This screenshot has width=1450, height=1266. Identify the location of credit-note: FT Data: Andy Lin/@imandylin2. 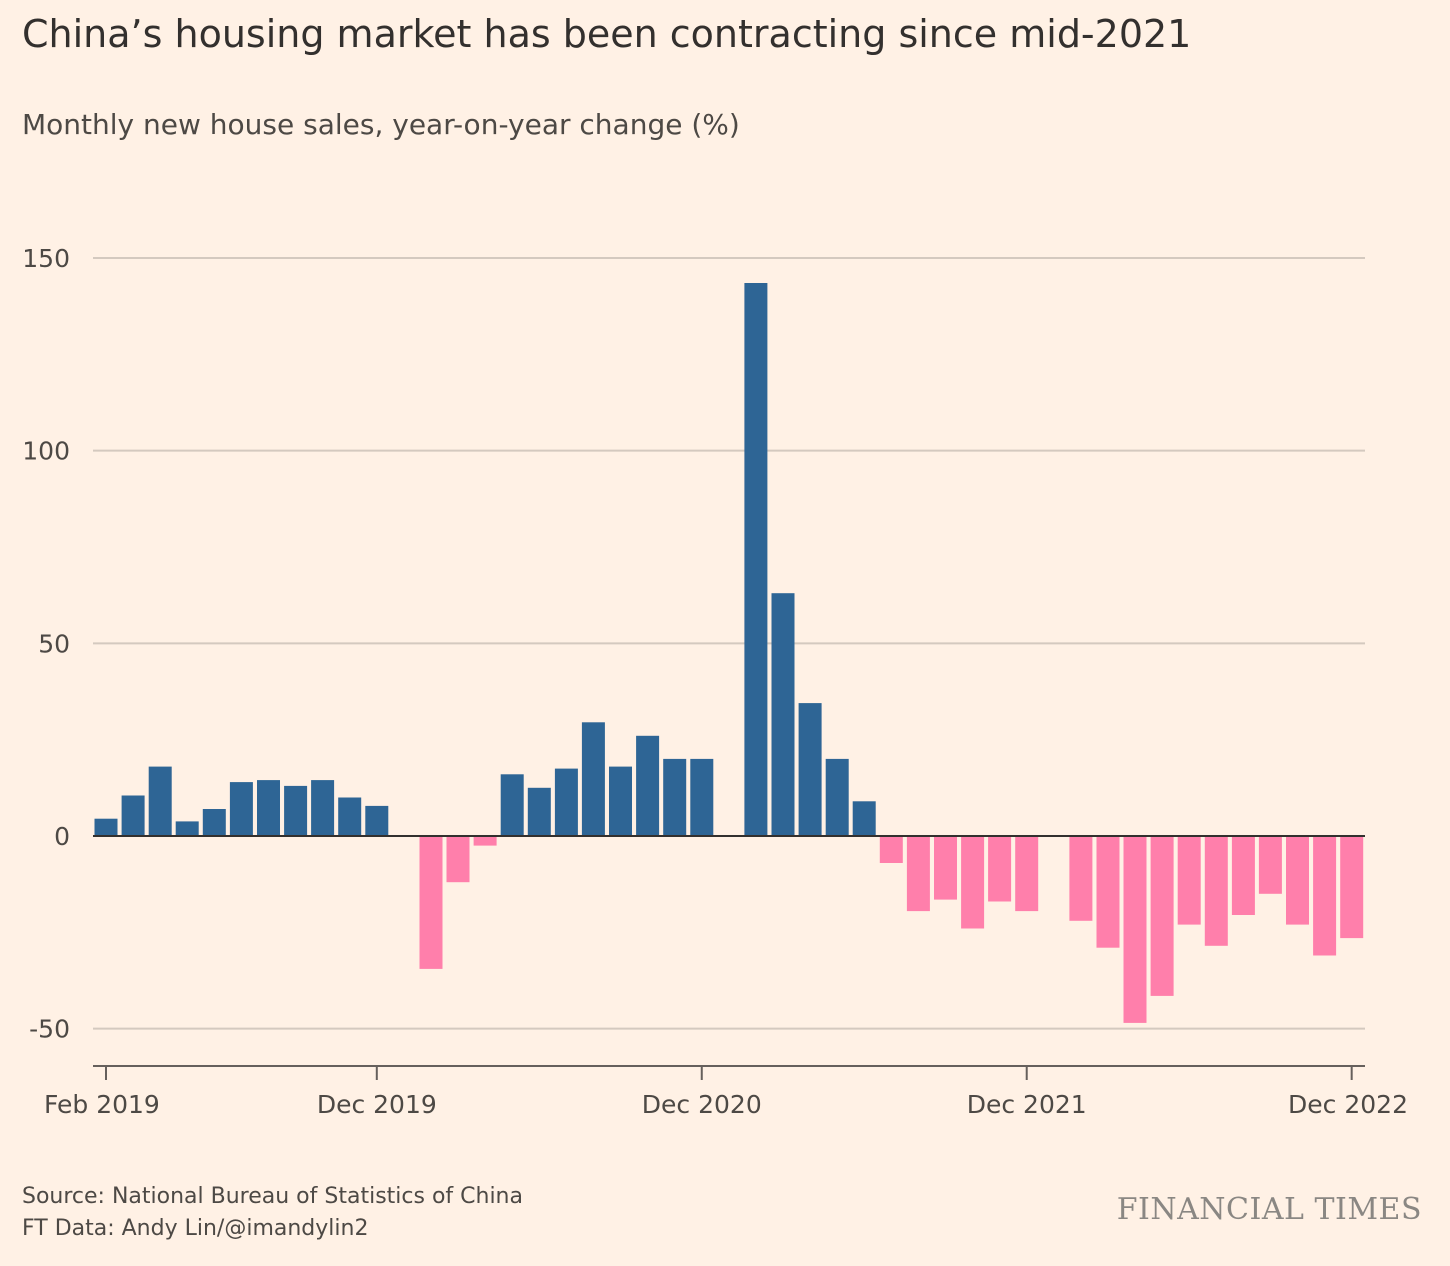
(195, 1228).